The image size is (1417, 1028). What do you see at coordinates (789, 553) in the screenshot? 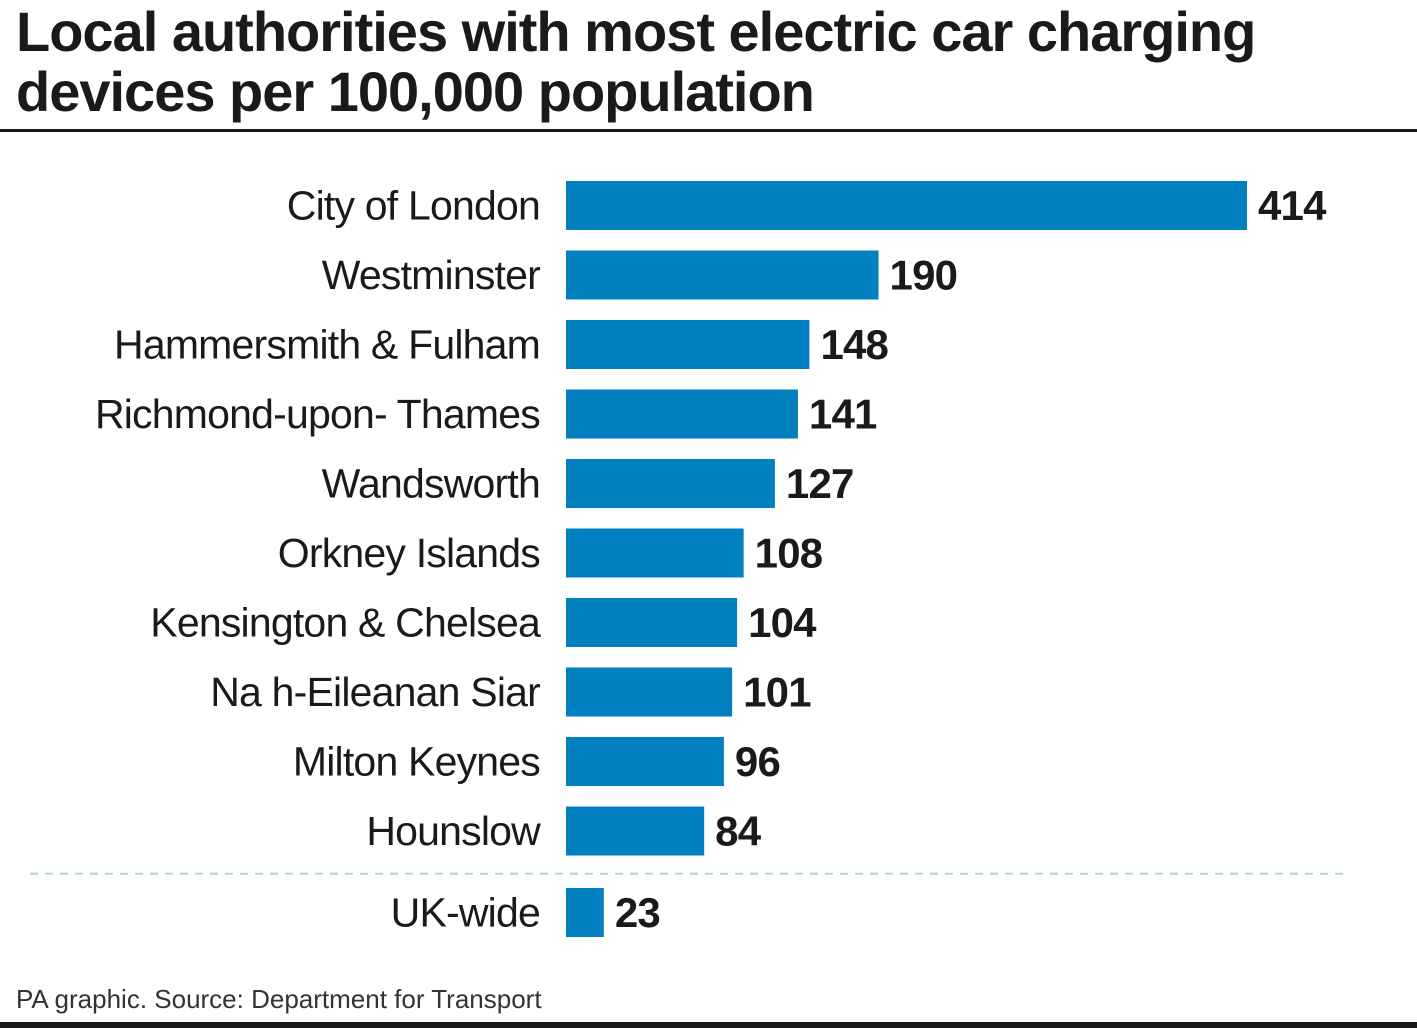
I see `value-label-orkney-islands: 108` at bounding box center [789, 553].